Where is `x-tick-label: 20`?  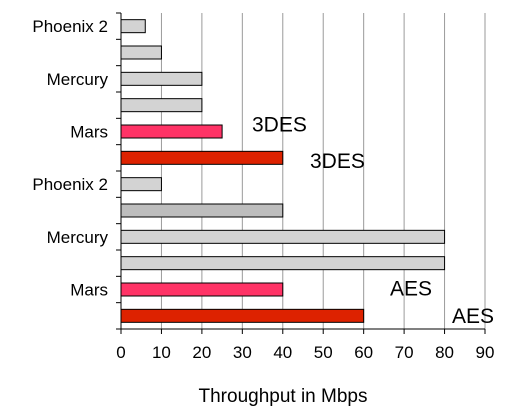 x-tick-label: 20 is located at coordinates (201, 352).